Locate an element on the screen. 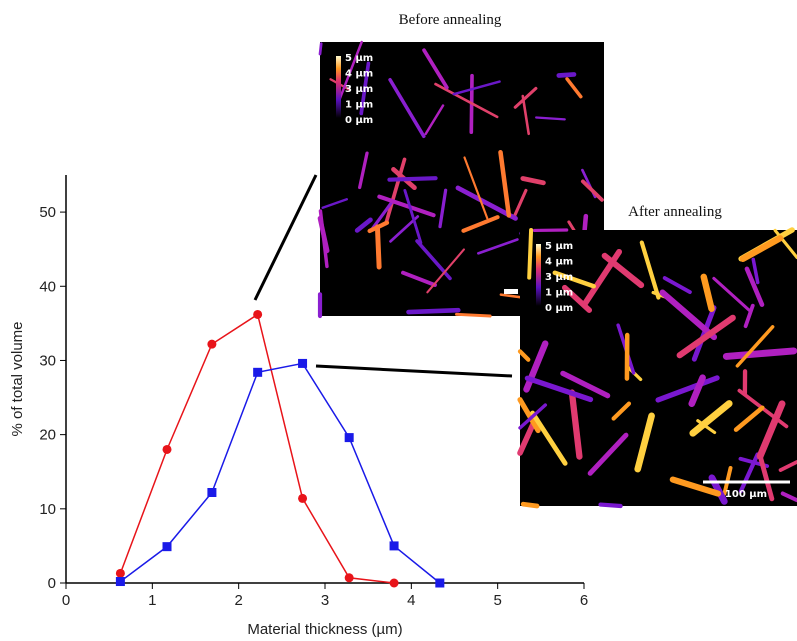  y-axis-label: % of total volume is located at coordinates (17, 378).